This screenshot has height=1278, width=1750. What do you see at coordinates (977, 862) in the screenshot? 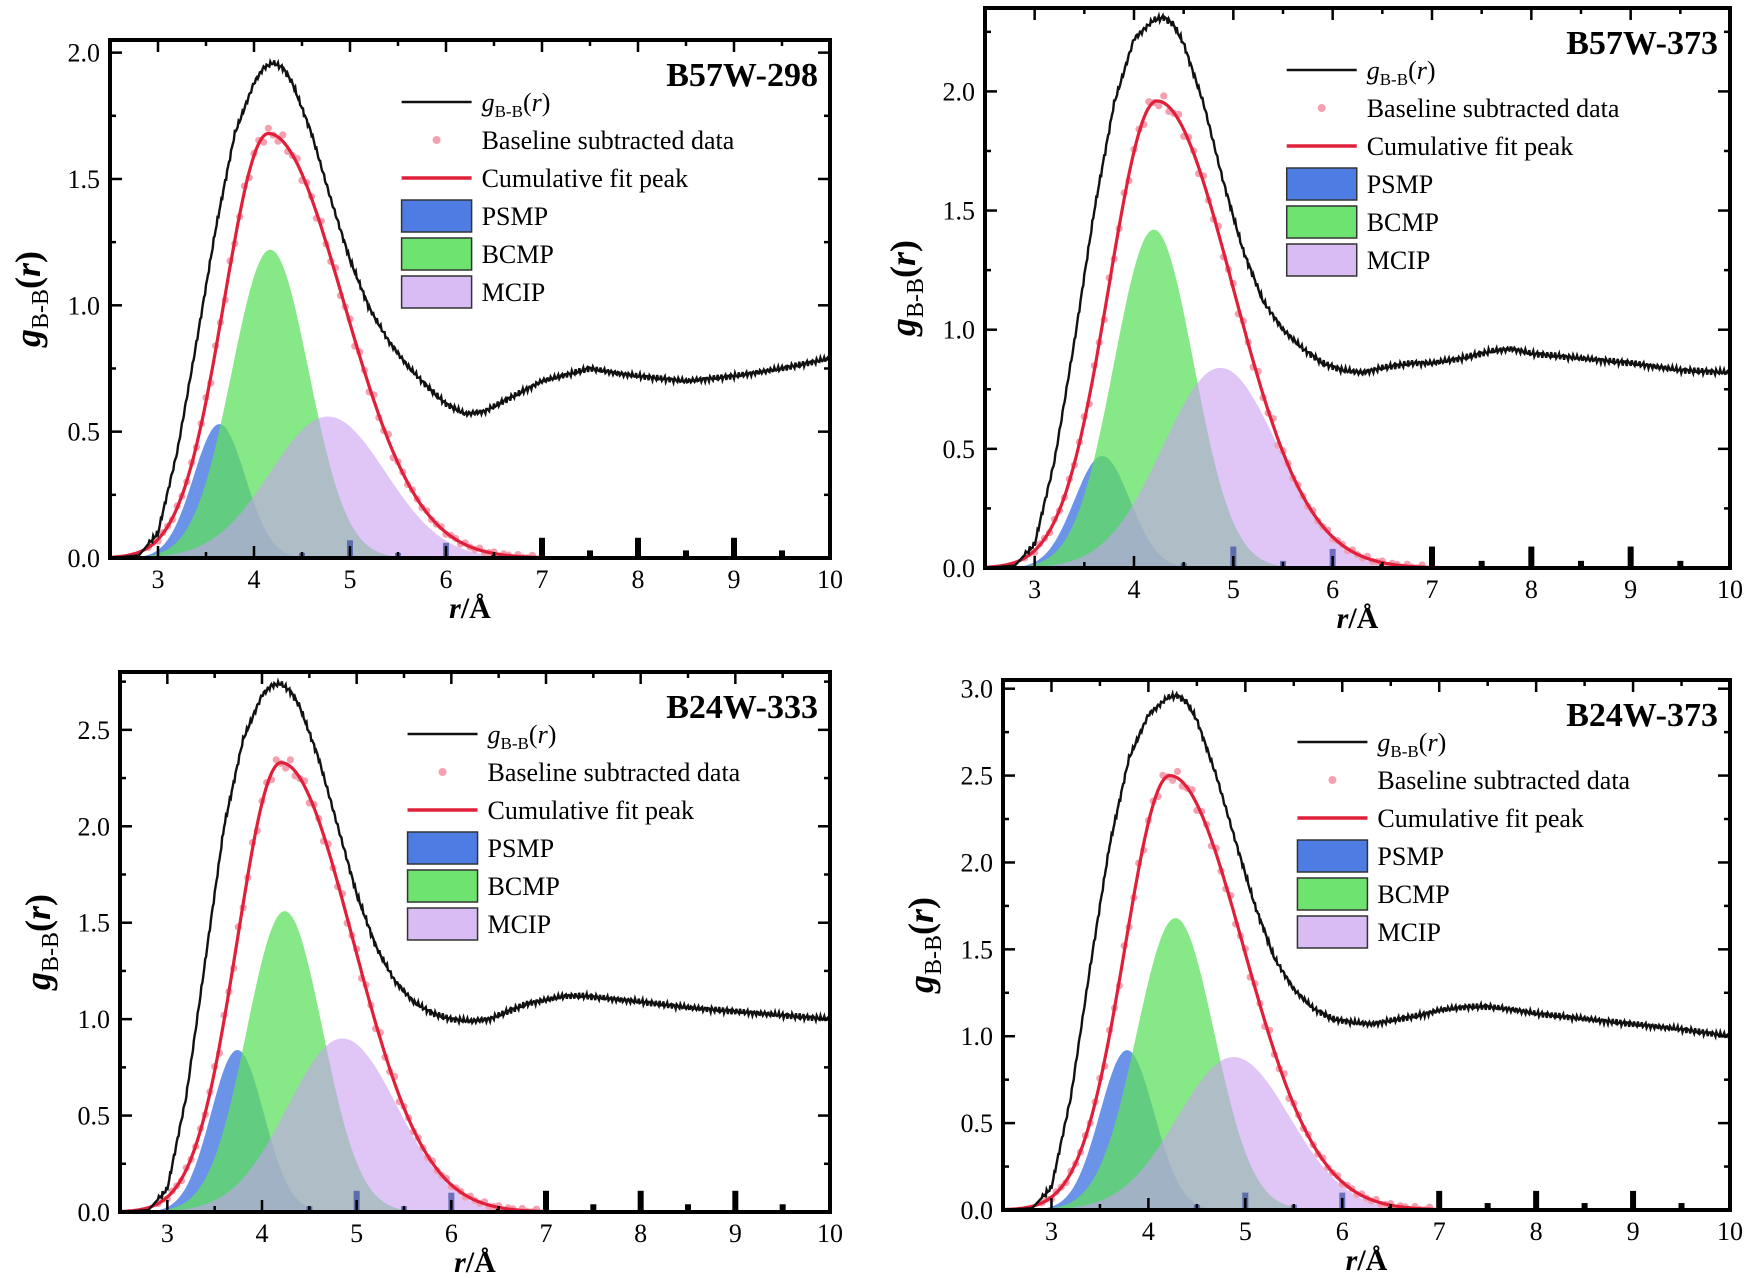
I see `y-tick-label: 2.0` at bounding box center [977, 862].